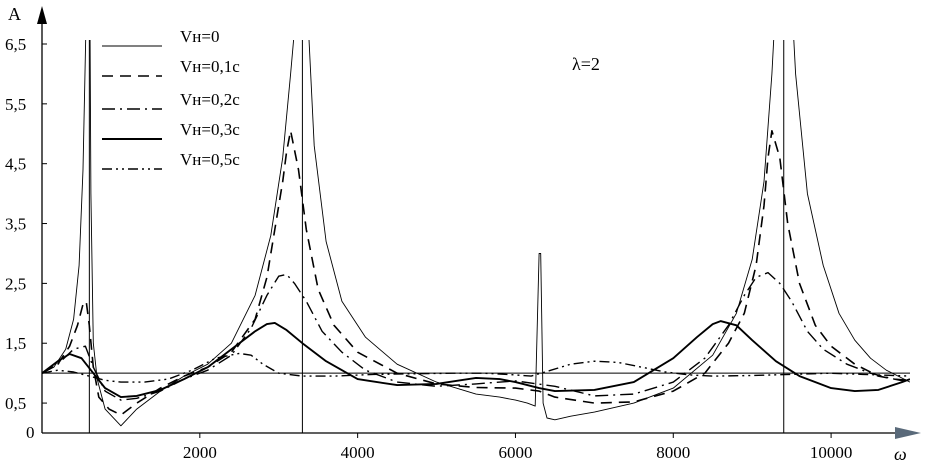 The width and height of the screenshot is (929, 467). Describe the element at coordinates (908, 433) in the screenshot. I see `x-axis-arrow-icon` at that location.